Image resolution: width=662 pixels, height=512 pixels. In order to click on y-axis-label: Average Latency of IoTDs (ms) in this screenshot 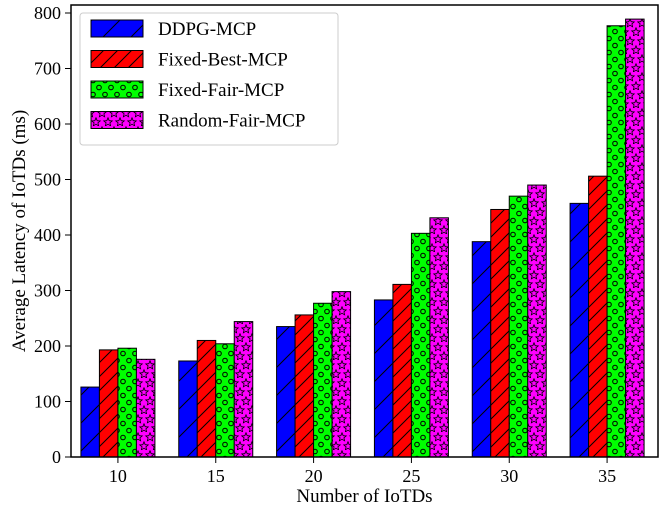, I will do `click(19, 231)`.